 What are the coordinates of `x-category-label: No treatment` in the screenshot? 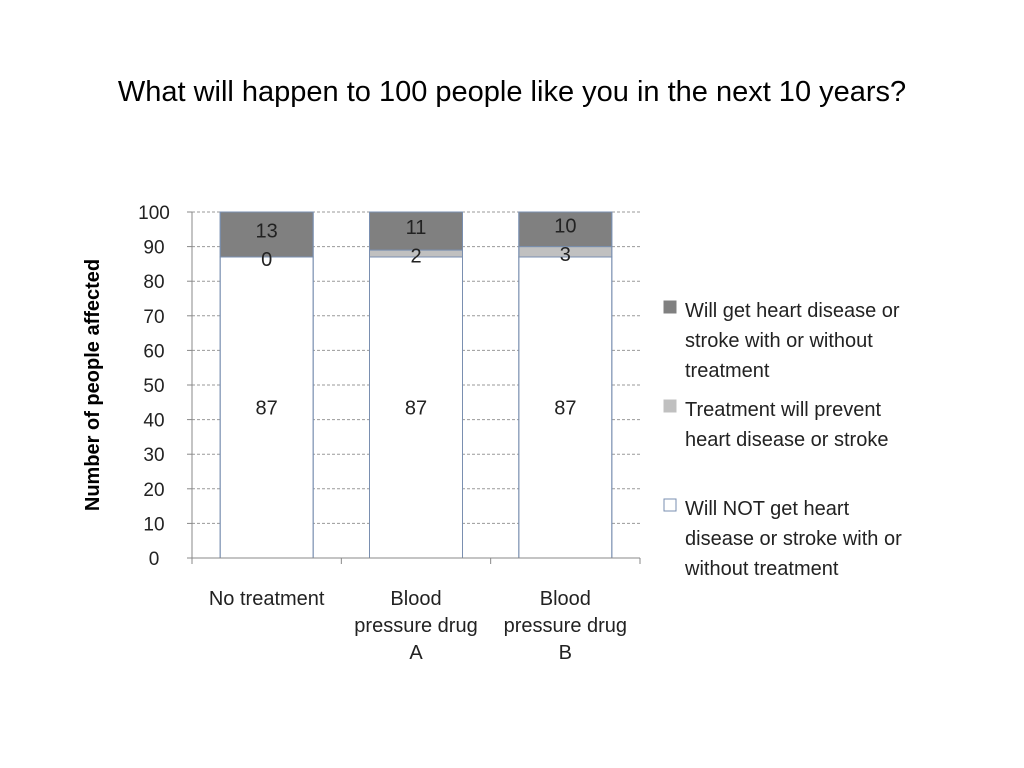 It's located at (267, 599).